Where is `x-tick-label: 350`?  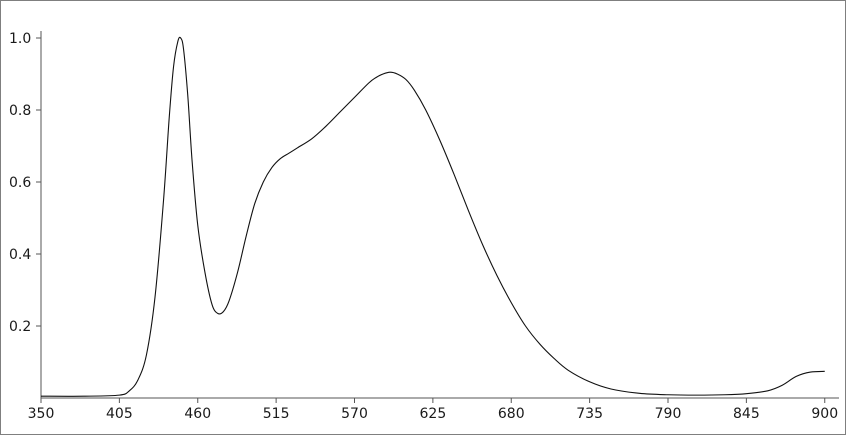
x-tick-label: 350 is located at coordinates (41, 414).